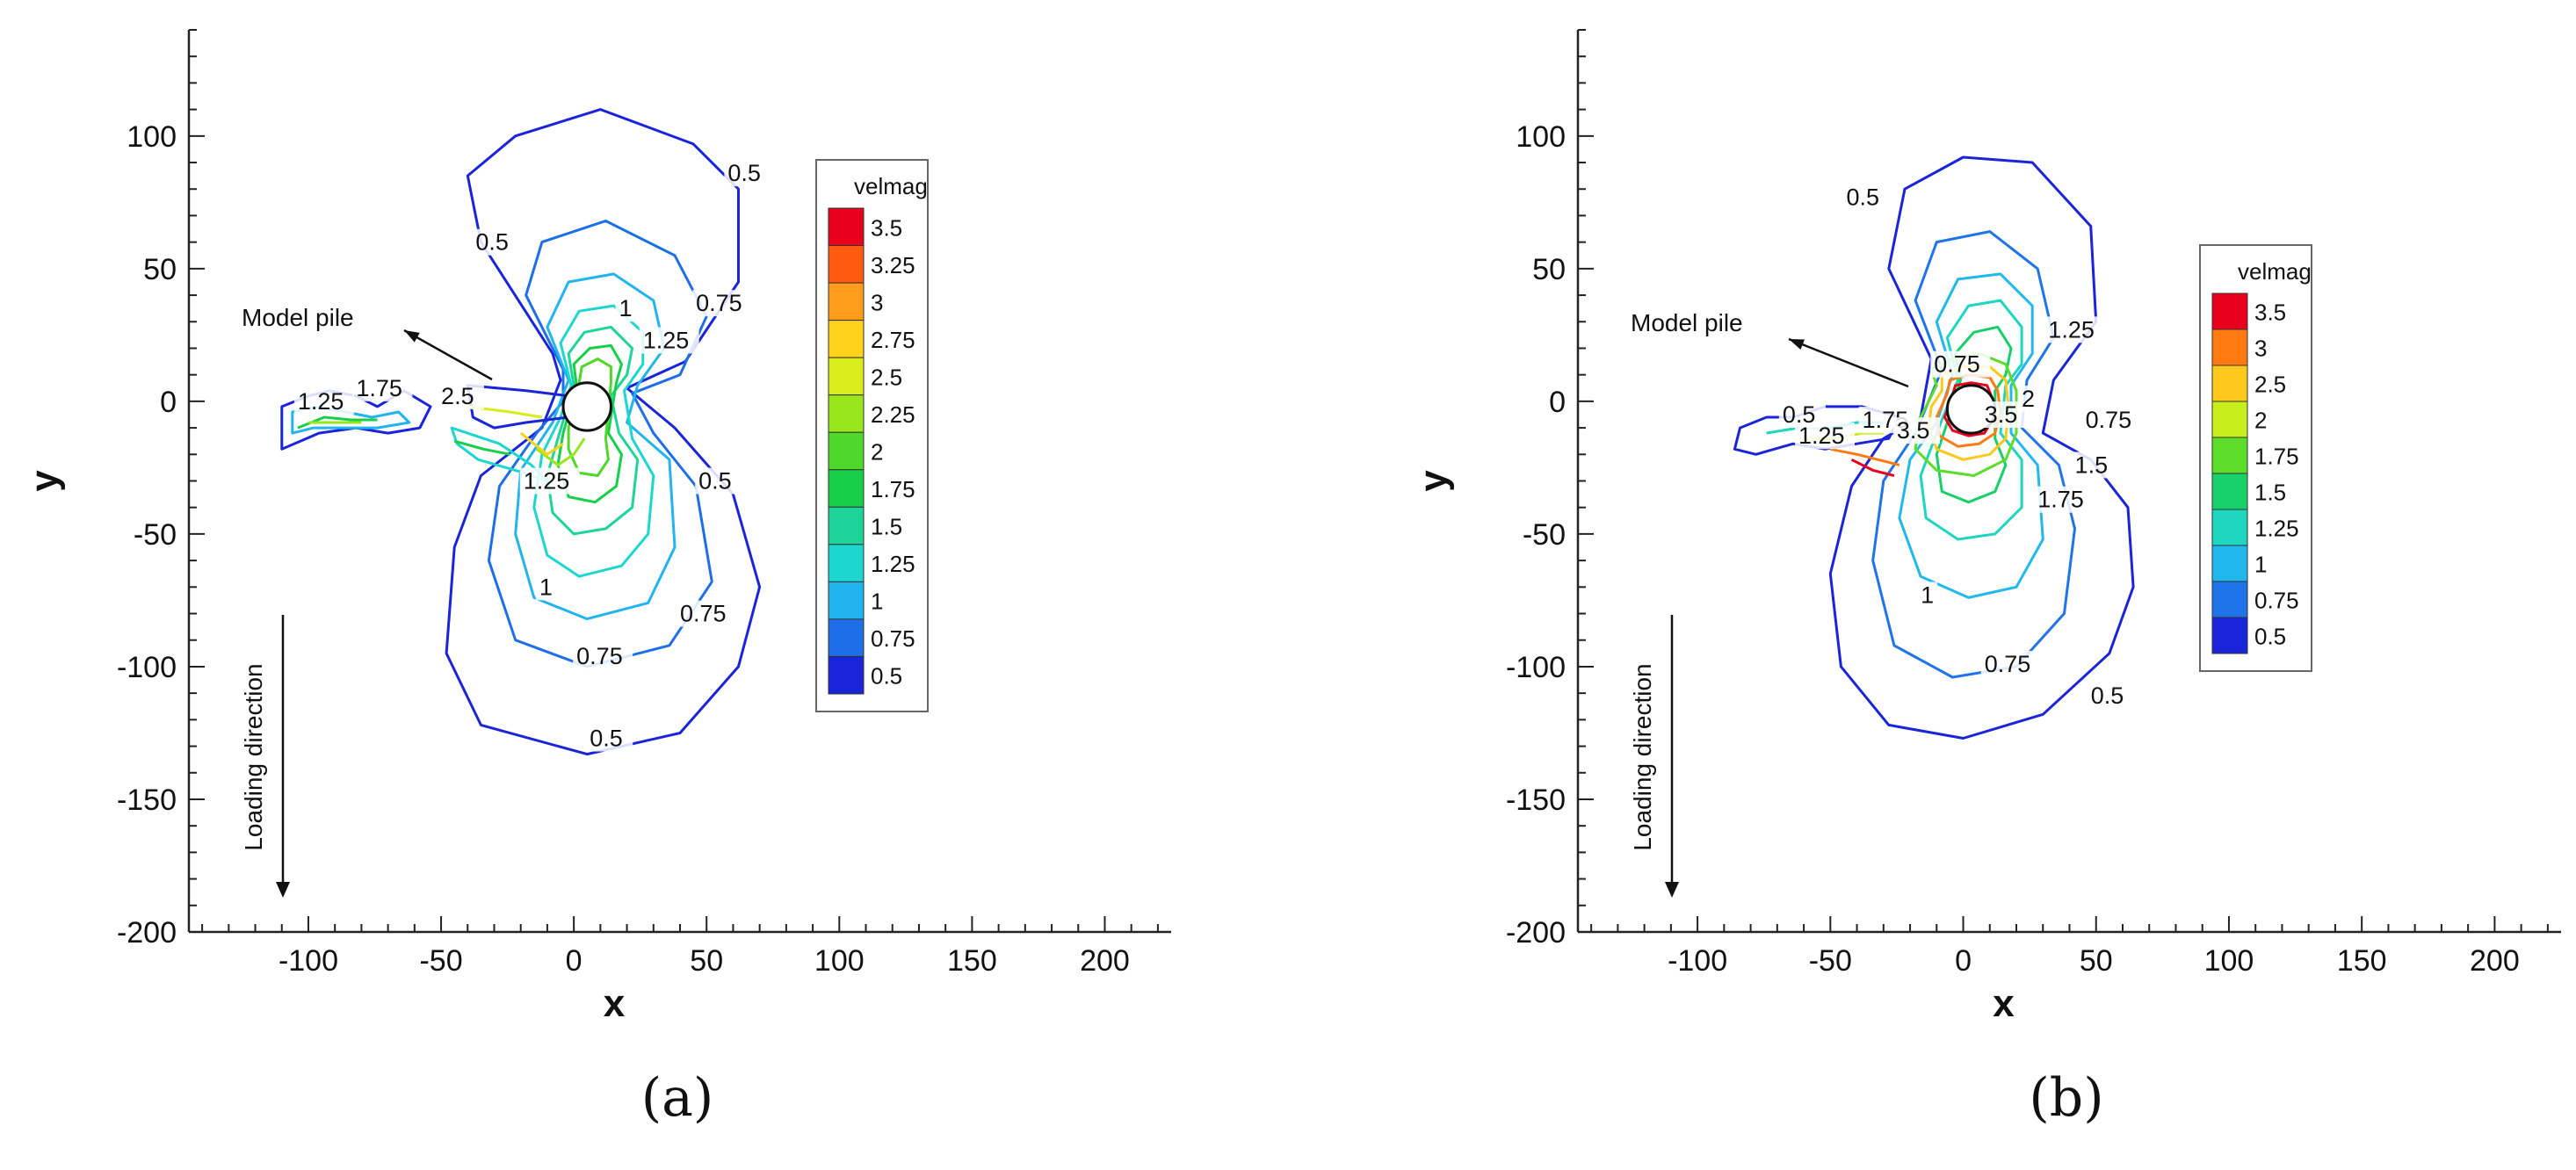 This screenshot has height=1170, width=2576. What do you see at coordinates (2276, 457) in the screenshot?
I see `legend-label: 1.75` at bounding box center [2276, 457].